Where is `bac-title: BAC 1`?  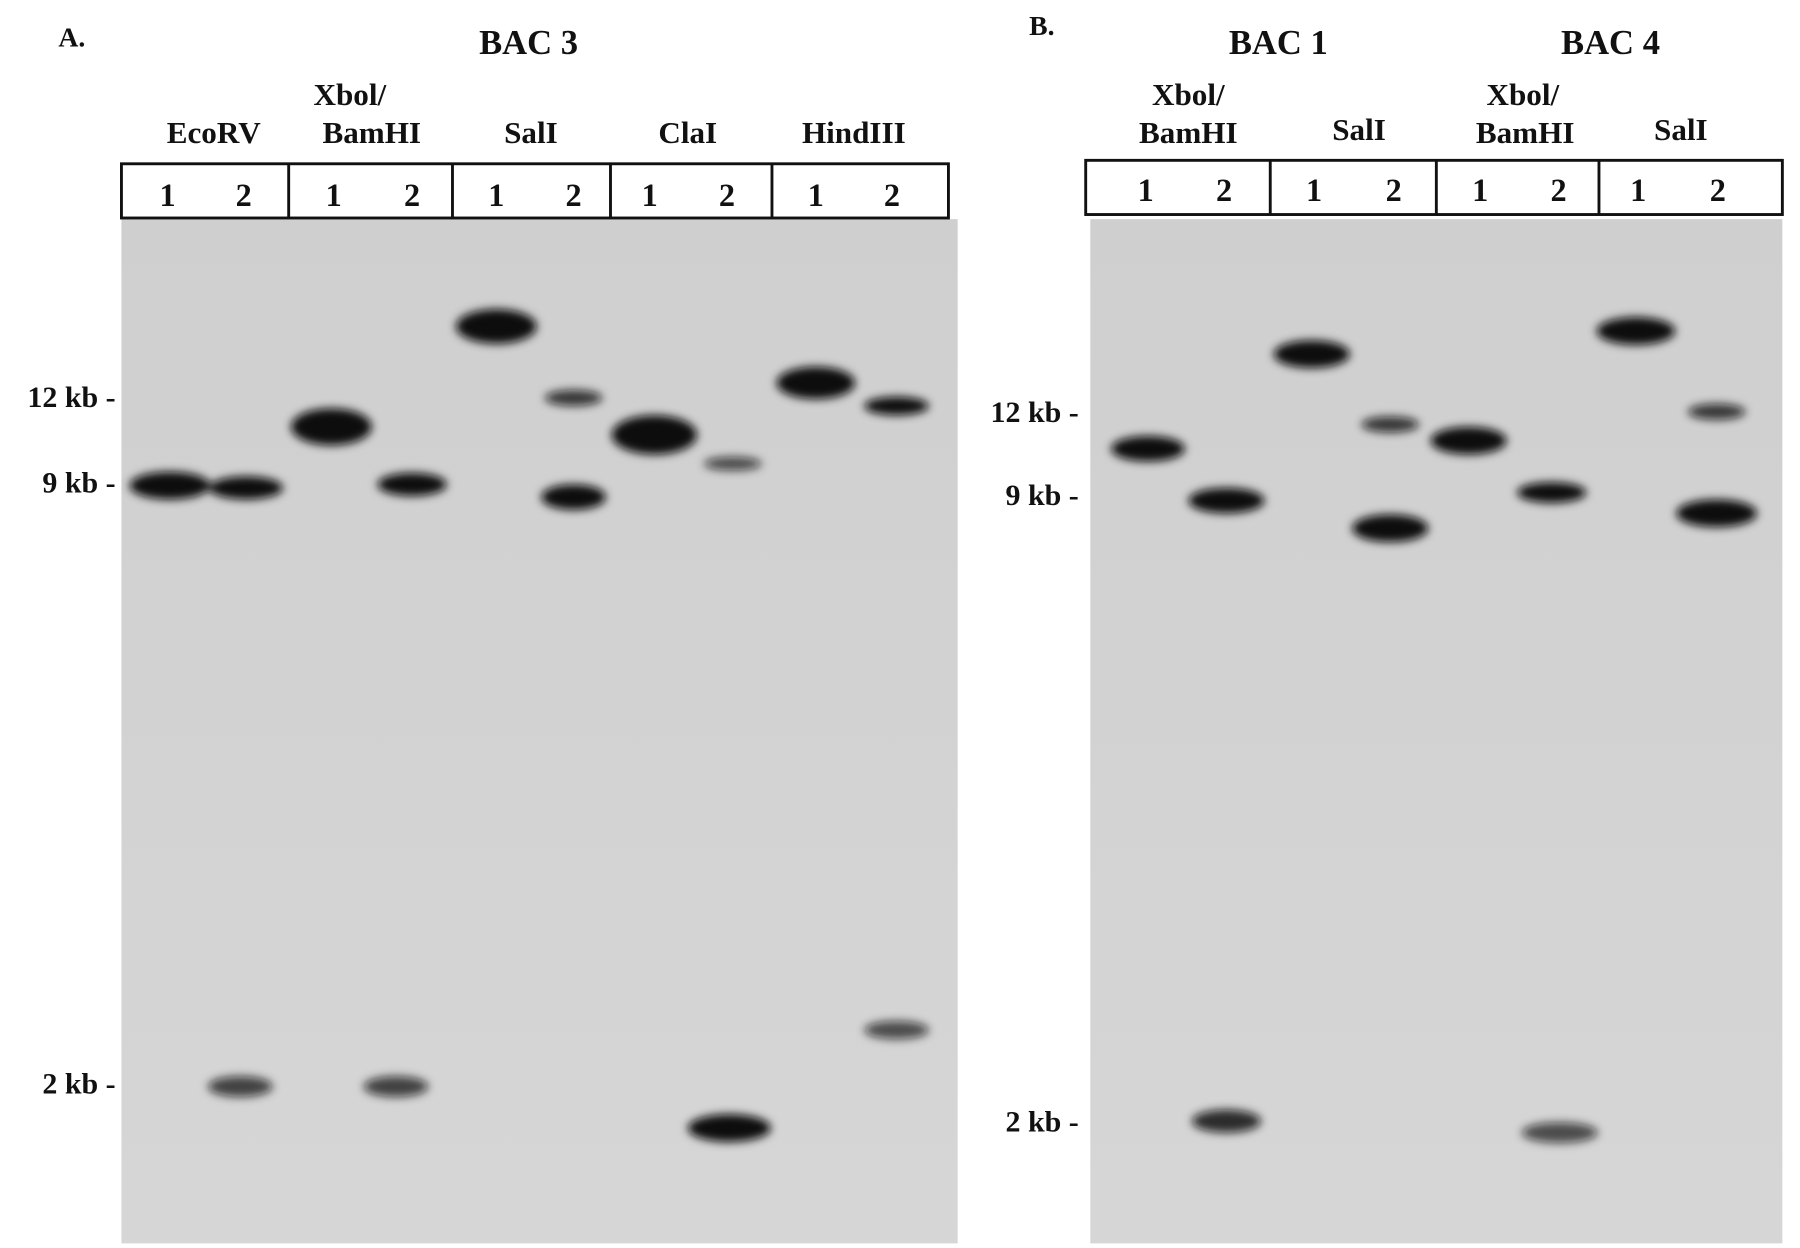 bac-title: BAC 1 is located at coordinates (1278, 43).